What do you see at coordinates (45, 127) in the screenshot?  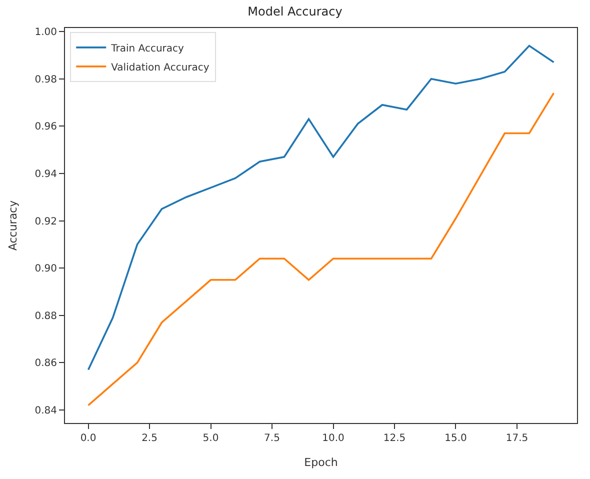 I see `y-tick-label: 0.96` at bounding box center [45, 127].